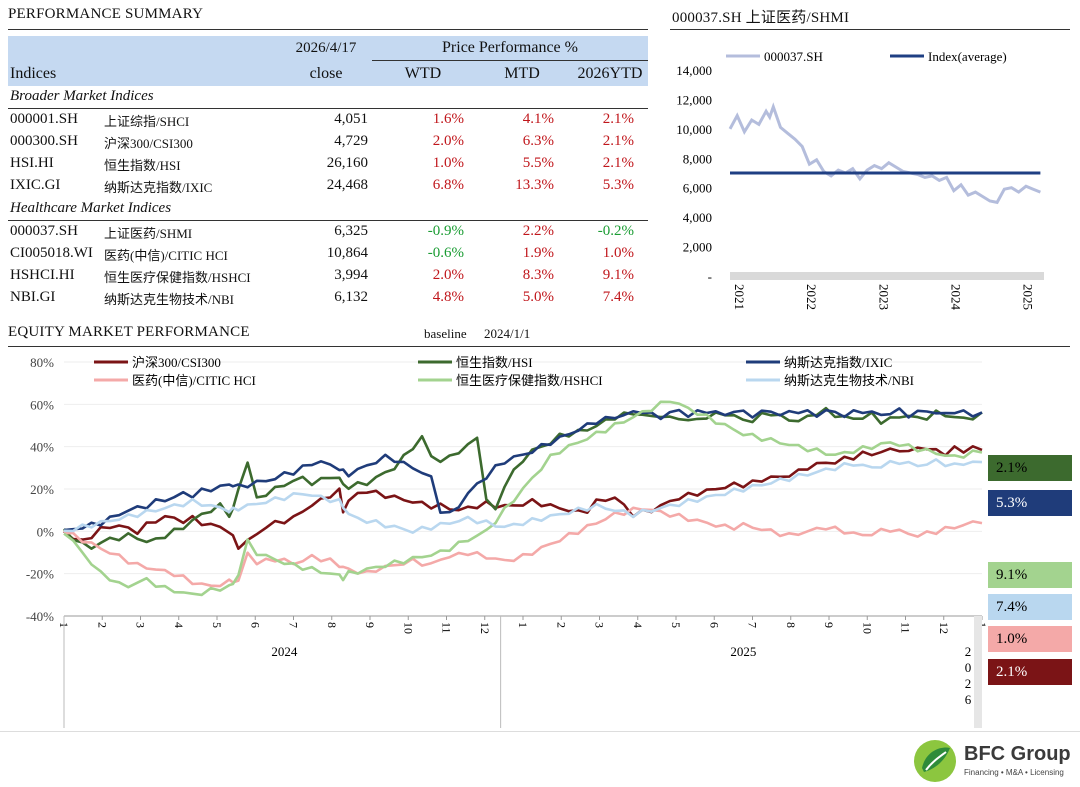 The width and height of the screenshot is (1080, 787). What do you see at coordinates (761, 18) in the screenshot?
I see `shmi-title: 000037.SH 上证医药/SHMI` at bounding box center [761, 18].